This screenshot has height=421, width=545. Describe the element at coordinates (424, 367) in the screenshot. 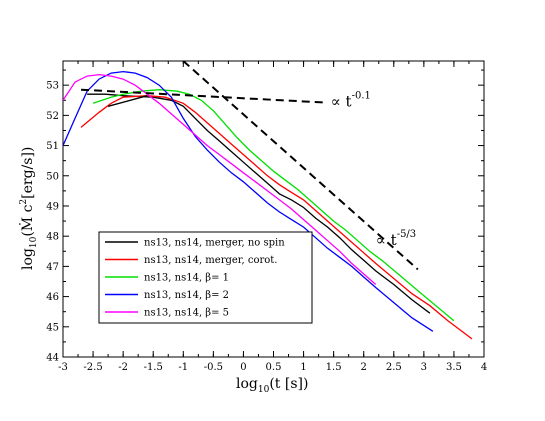

I see `x-tick-label: 3` at that location.